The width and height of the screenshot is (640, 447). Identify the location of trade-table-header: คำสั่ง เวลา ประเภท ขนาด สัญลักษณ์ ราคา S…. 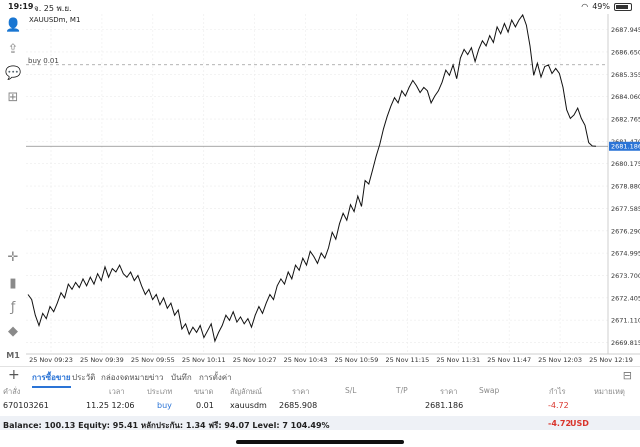
(320, 392).